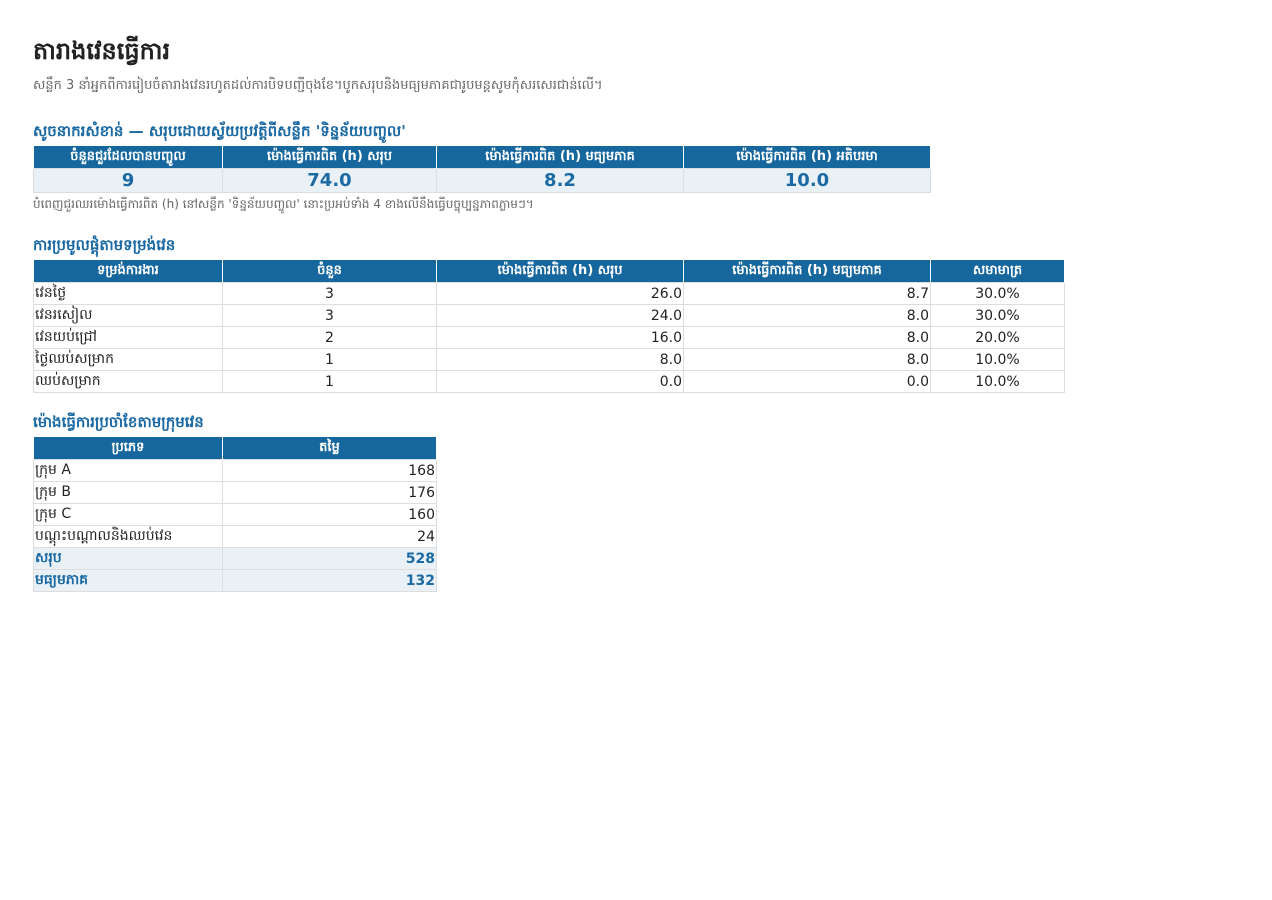 The height and width of the screenshot is (900, 1272). Describe the element at coordinates (128, 470) in the screenshot. I see `cell: ក្រុម A` at that location.